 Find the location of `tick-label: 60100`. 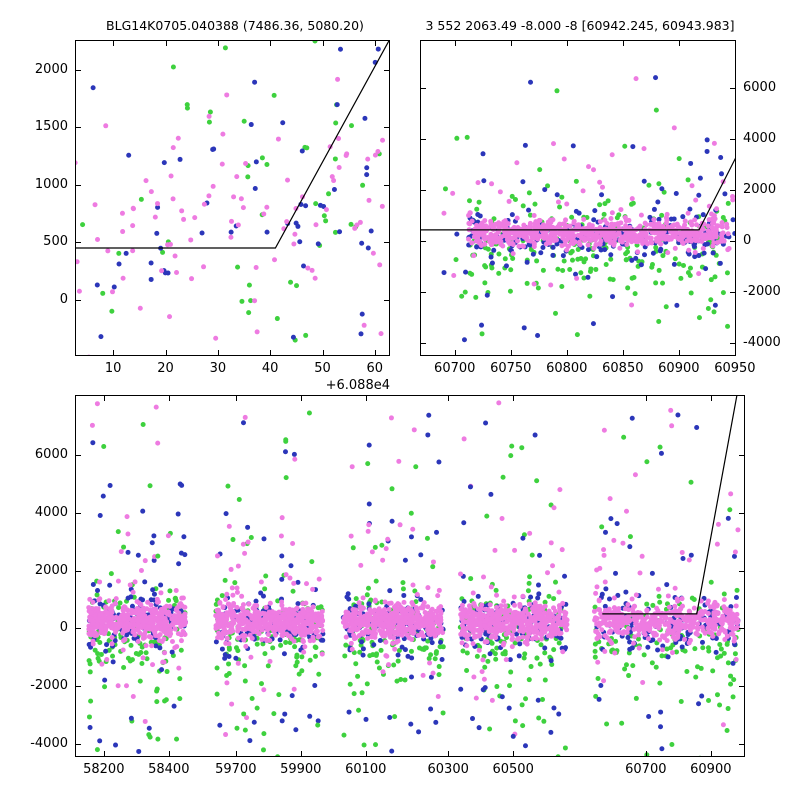

tick-label: 60100 is located at coordinates (366, 769).